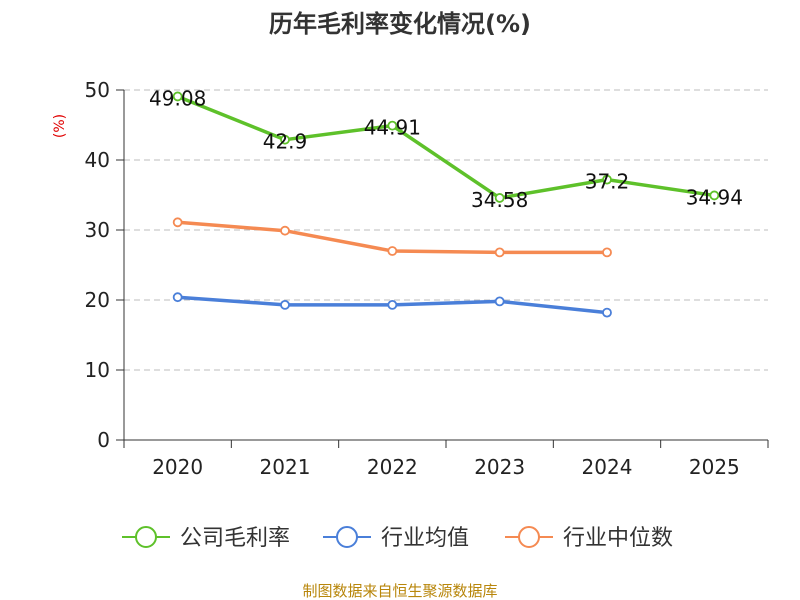  I want to click on legend: 公司毛利率 行业均值 行业中位数, so click(397, 538).